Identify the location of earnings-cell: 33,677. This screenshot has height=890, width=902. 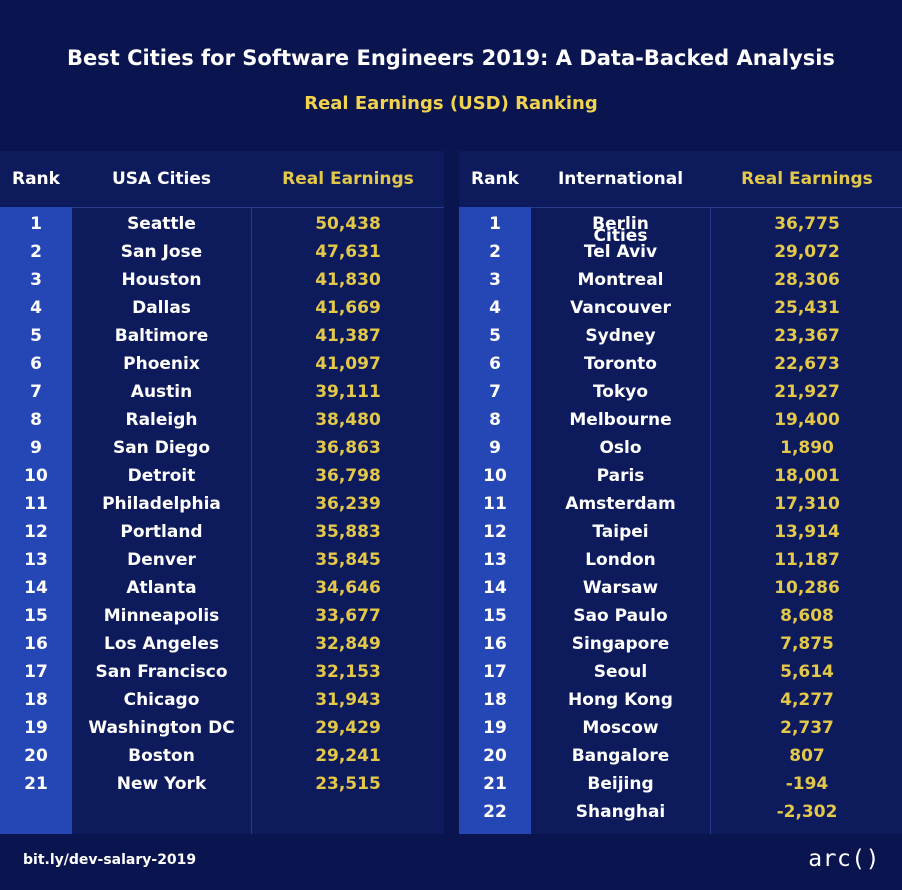
(348, 616).